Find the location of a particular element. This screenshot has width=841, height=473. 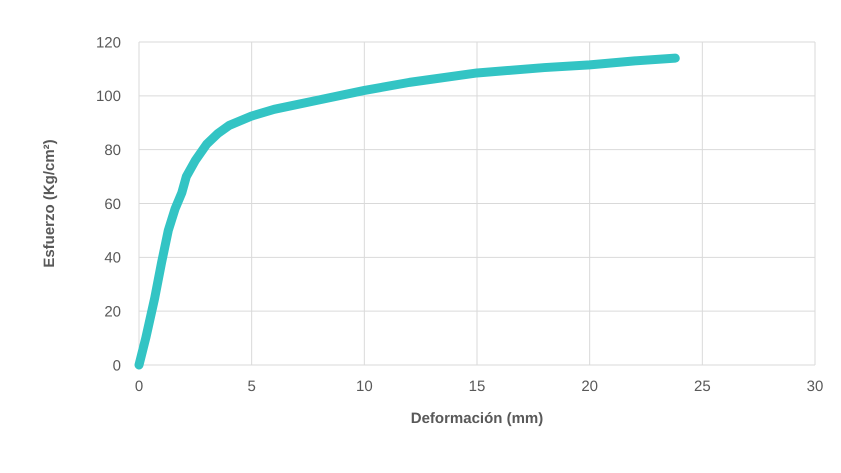

y-tick-label: 60 is located at coordinates (112, 204).